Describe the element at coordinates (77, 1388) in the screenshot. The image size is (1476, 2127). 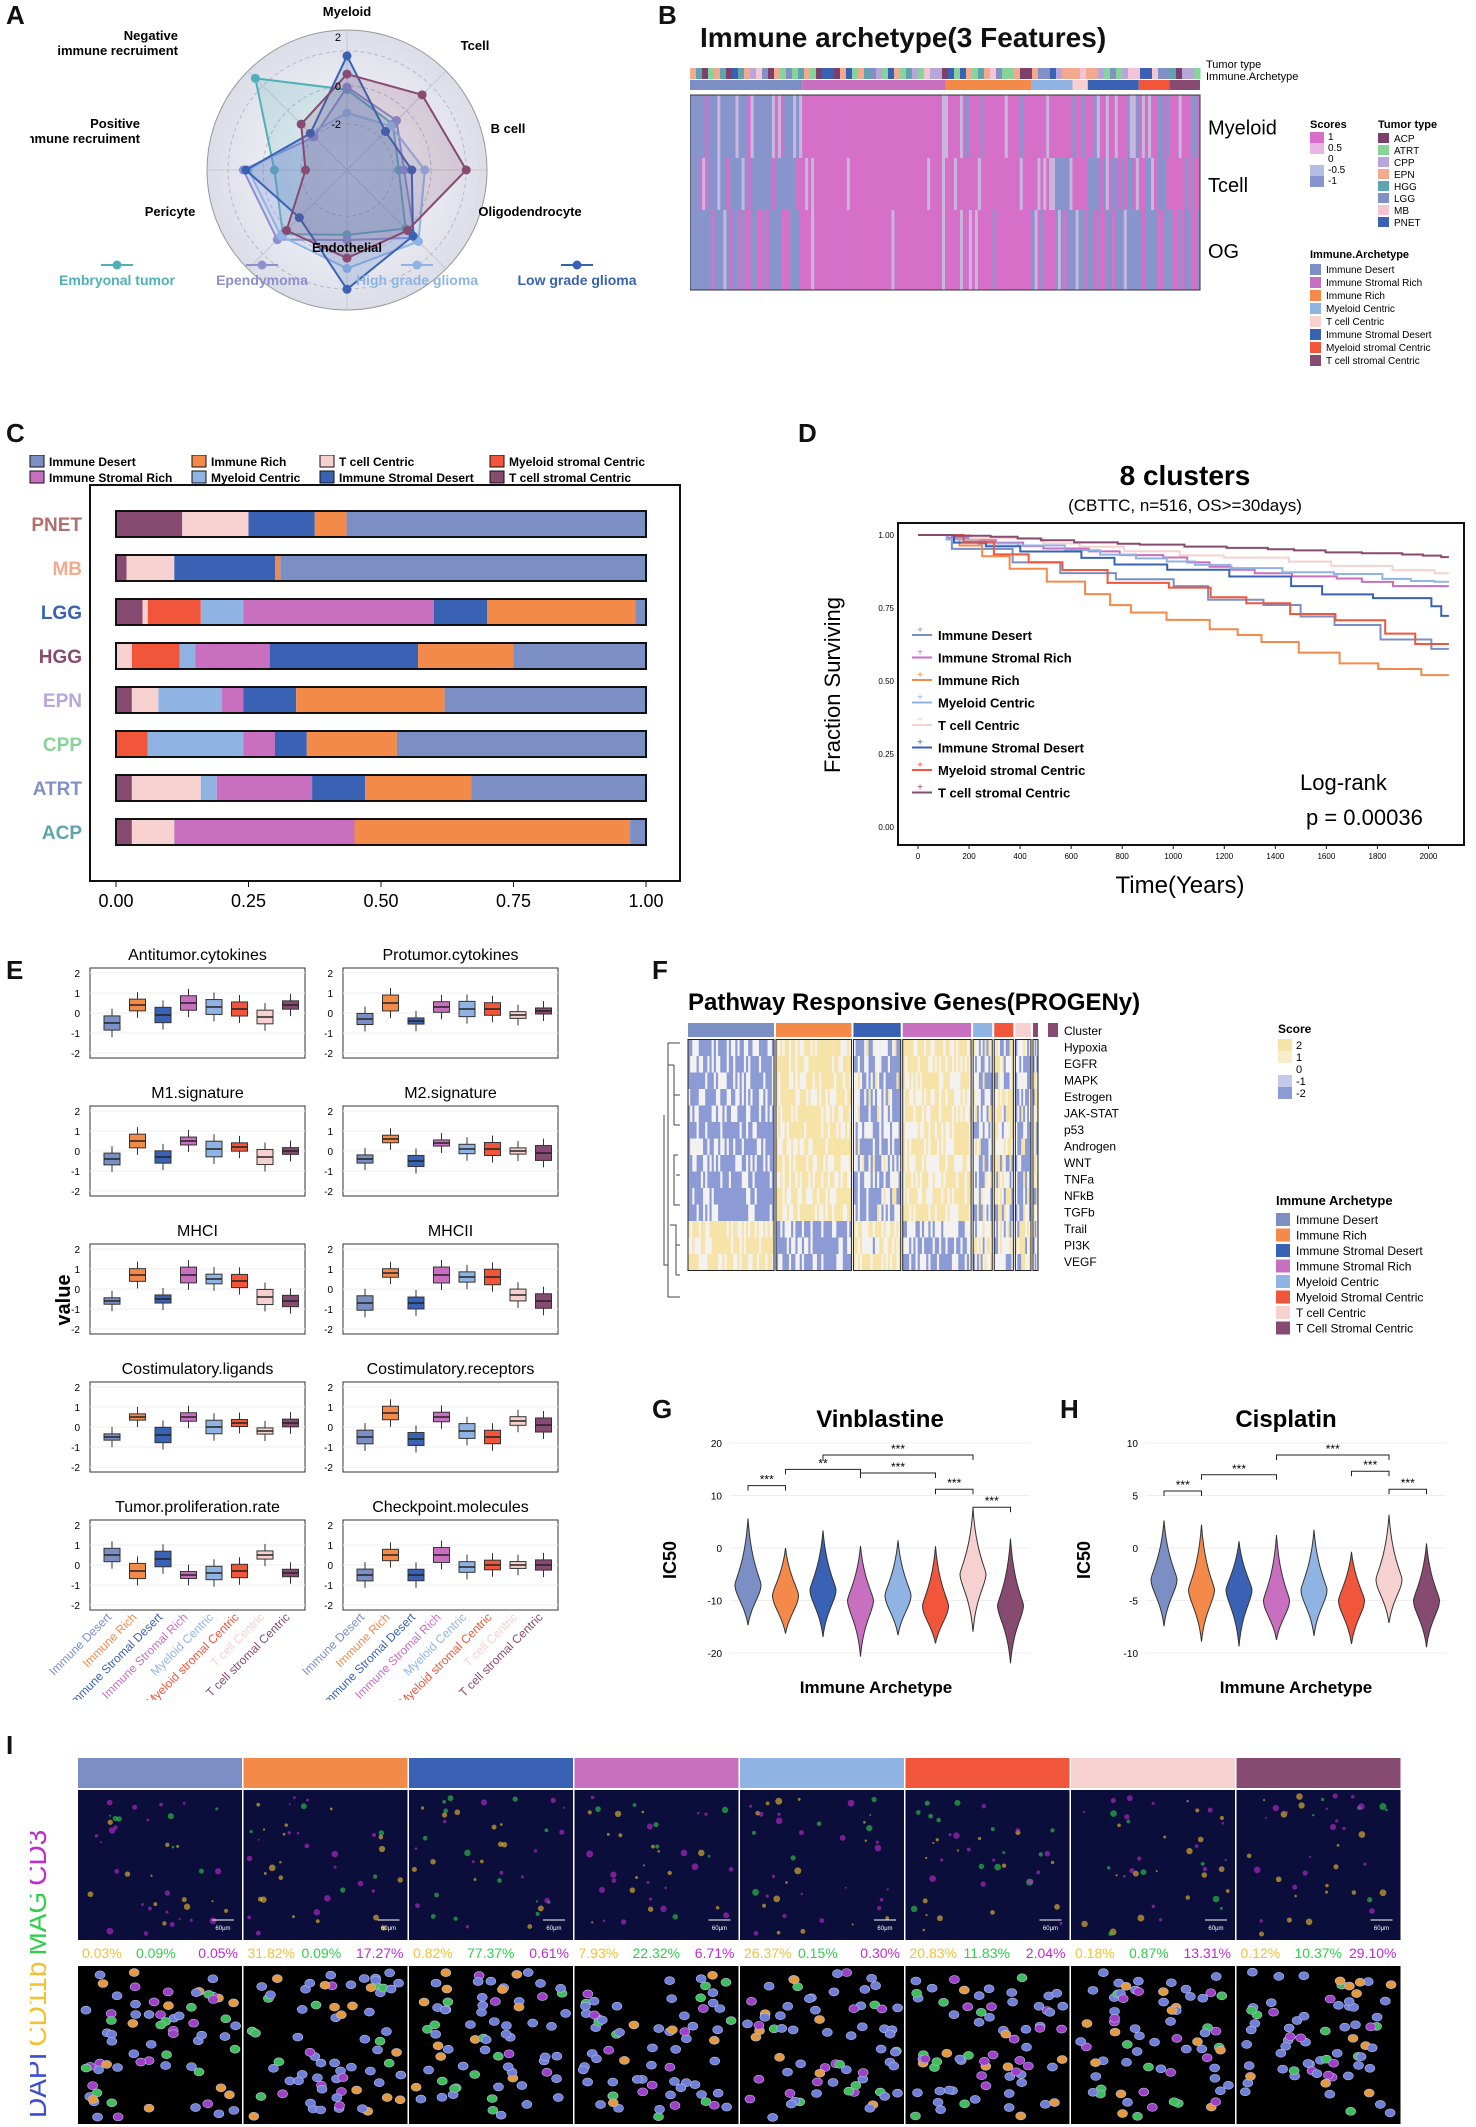
I see `facet-y-tick: 2` at that location.